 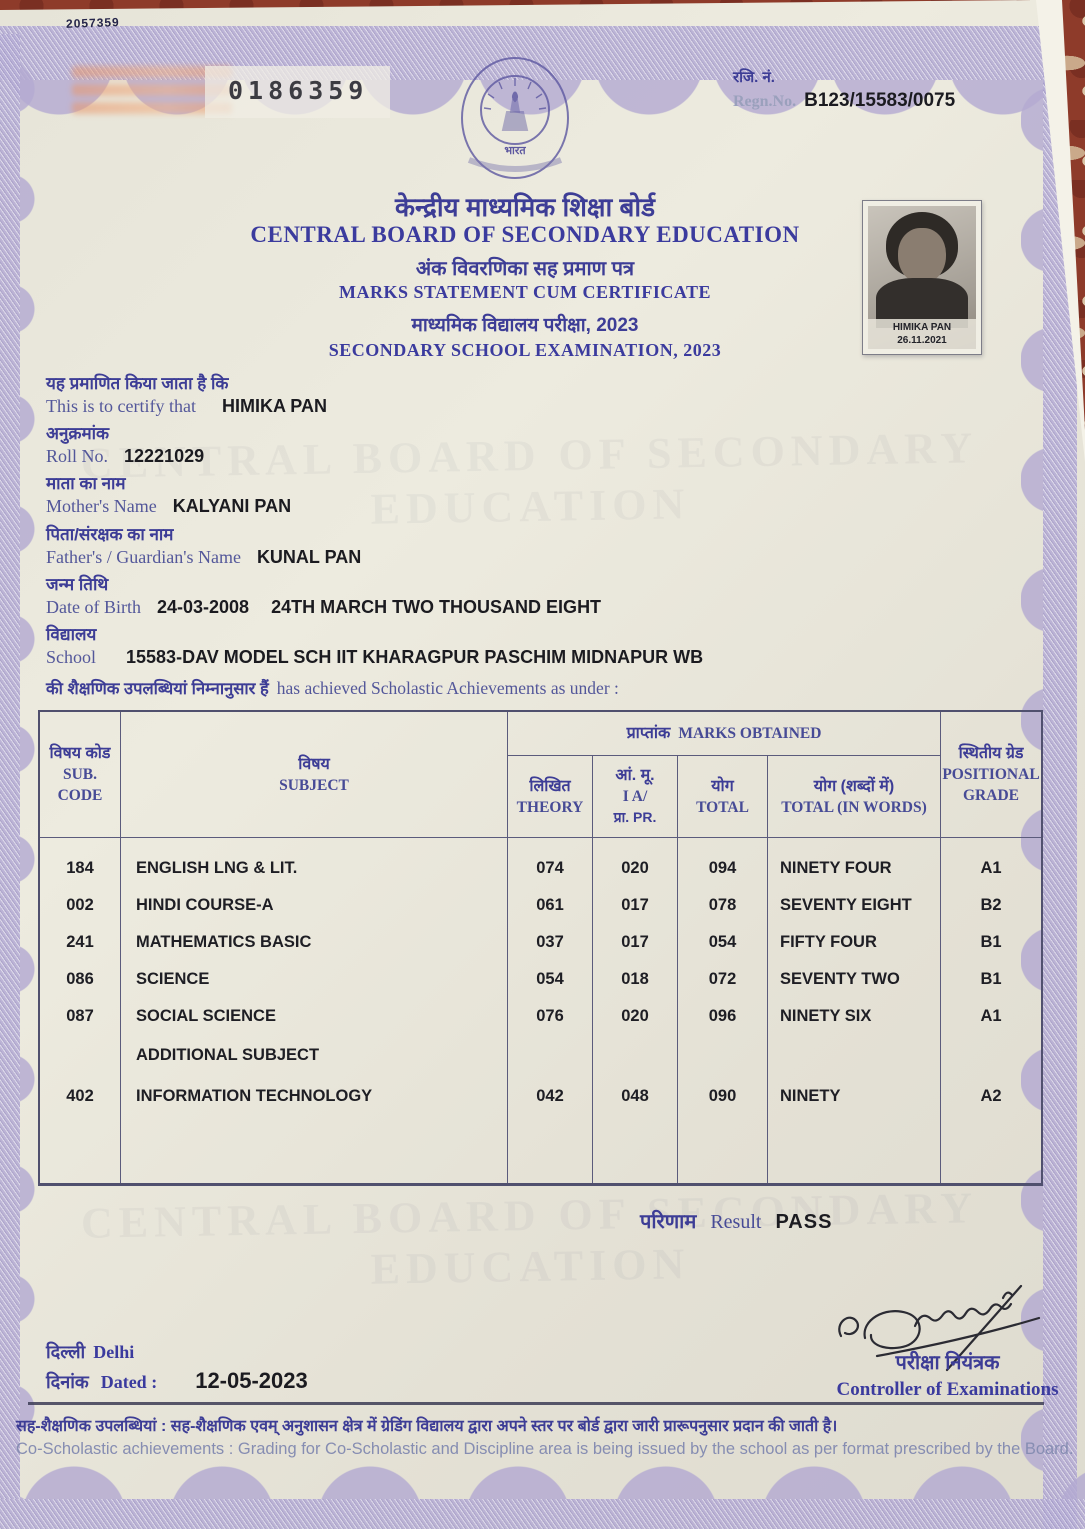 What do you see at coordinates (826, 1016) in the screenshot?
I see `total-in-words: NINETY SIX` at bounding box center [826, 1016].